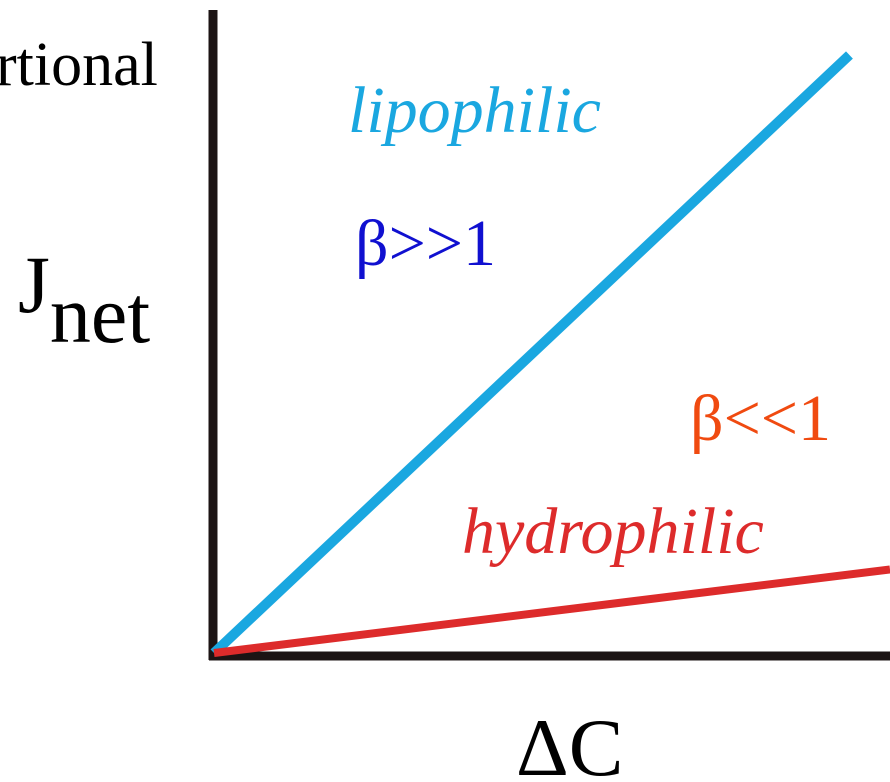 The height and width of the screenshot is (782, 890). What do you see at coordinates (551, 611) in the screenshot?
I see `series-line-hydrophilic` at bounding box center [551, 611].